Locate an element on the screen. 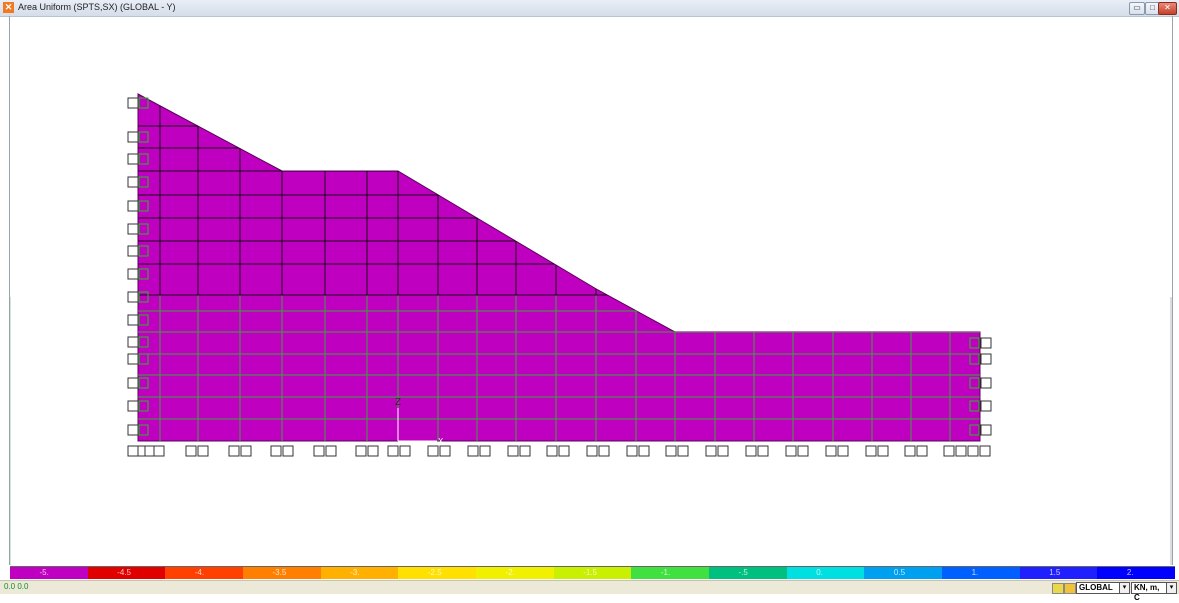  legend-segment: -3.5 is located at coordinates (282, 573).